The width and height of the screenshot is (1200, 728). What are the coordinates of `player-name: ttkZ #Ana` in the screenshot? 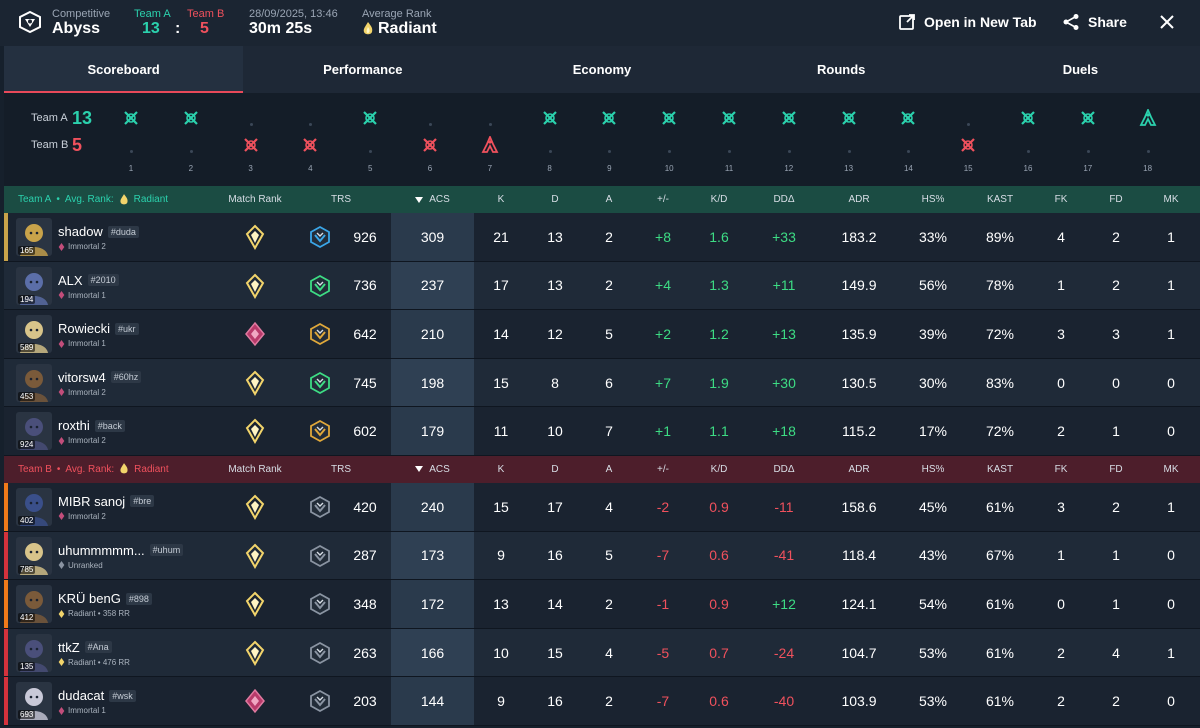 It's located at (85, 647).